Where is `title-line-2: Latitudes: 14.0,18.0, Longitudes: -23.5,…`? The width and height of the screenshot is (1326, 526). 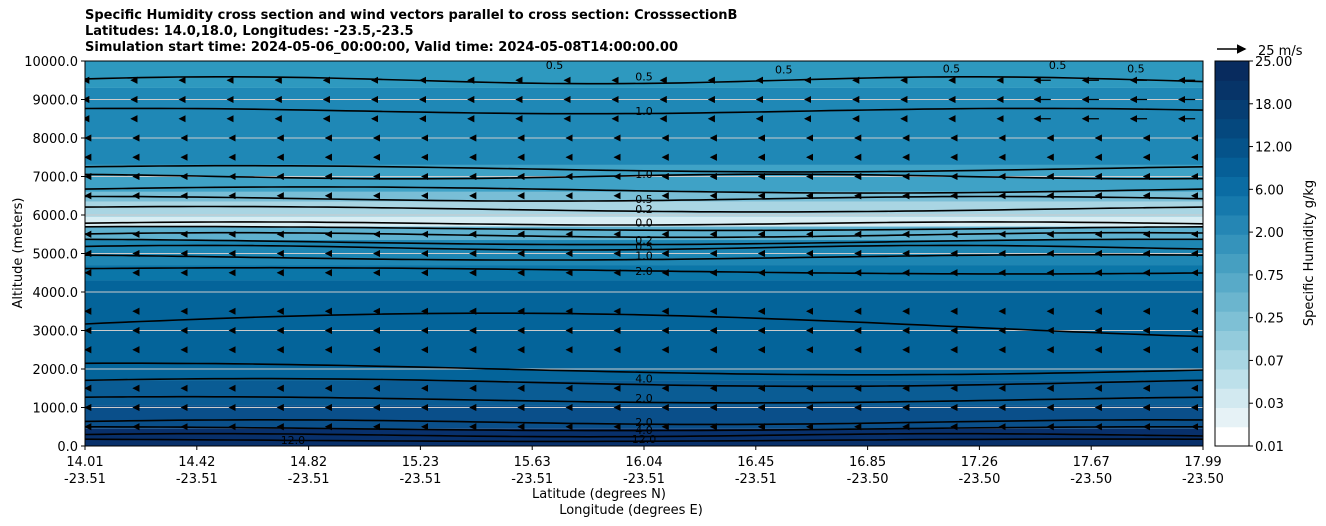 title-line-2: Latitudes: 14.0,18.0, Longitudes: -23.5,… is located at coordinates (249, 31).